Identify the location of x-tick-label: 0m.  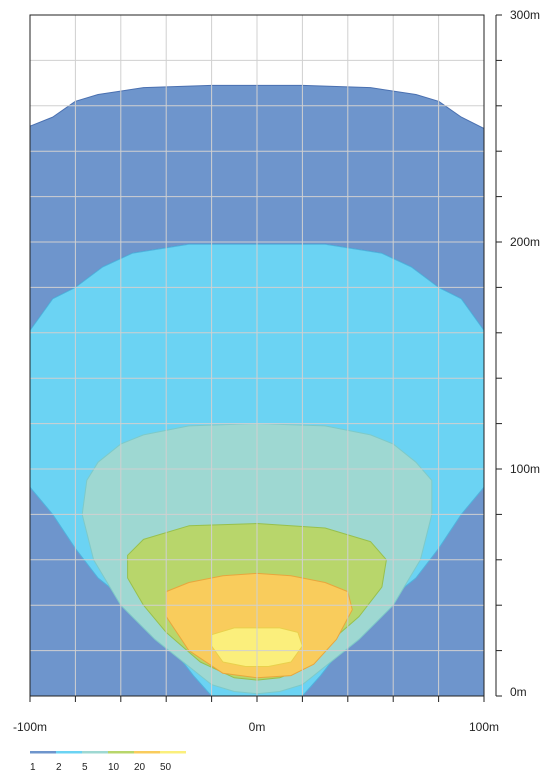
(257, 727).